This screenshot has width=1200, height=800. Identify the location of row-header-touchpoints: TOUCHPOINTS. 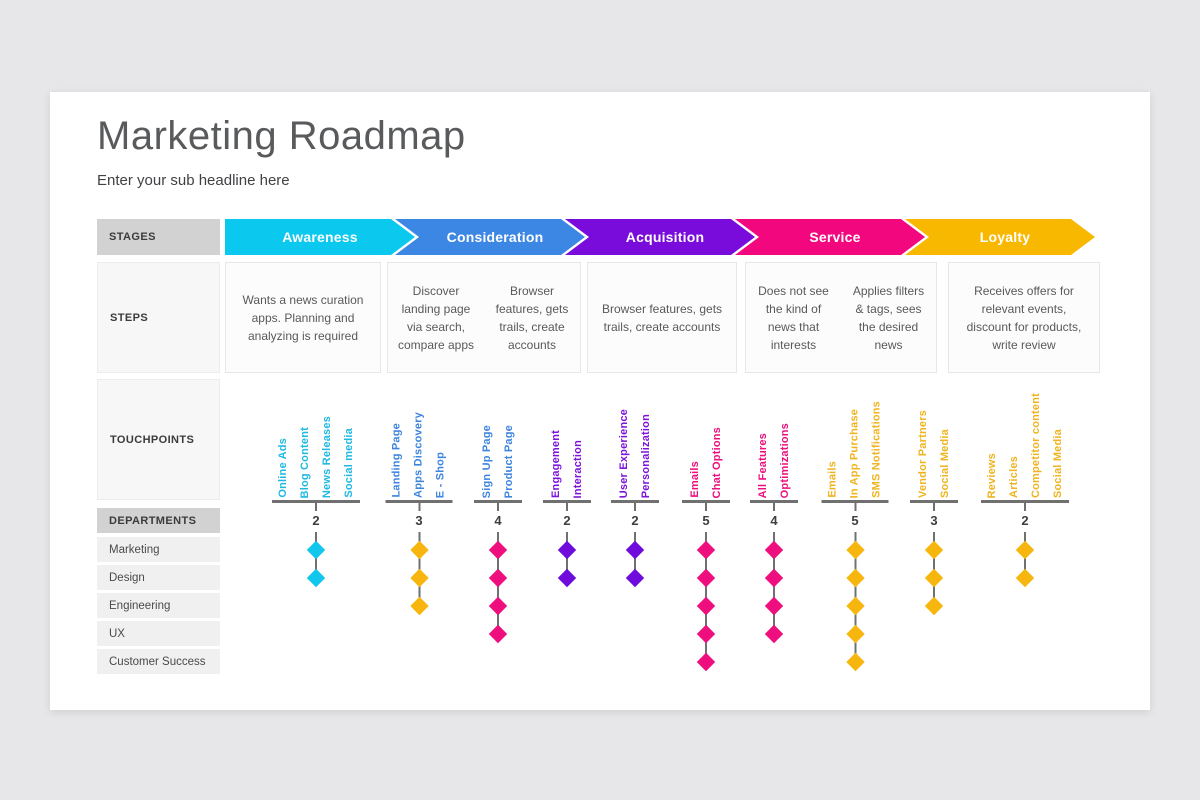
(158, 439).